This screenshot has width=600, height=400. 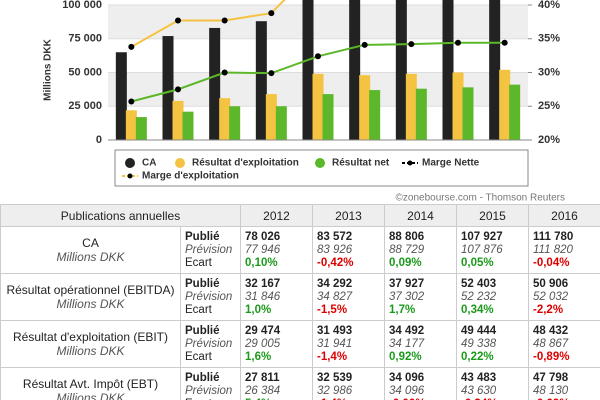 What do you see at coordinates (492, 399) in the screenshot?
I see `gap: -0,34%` at bounding box center [492, 399].